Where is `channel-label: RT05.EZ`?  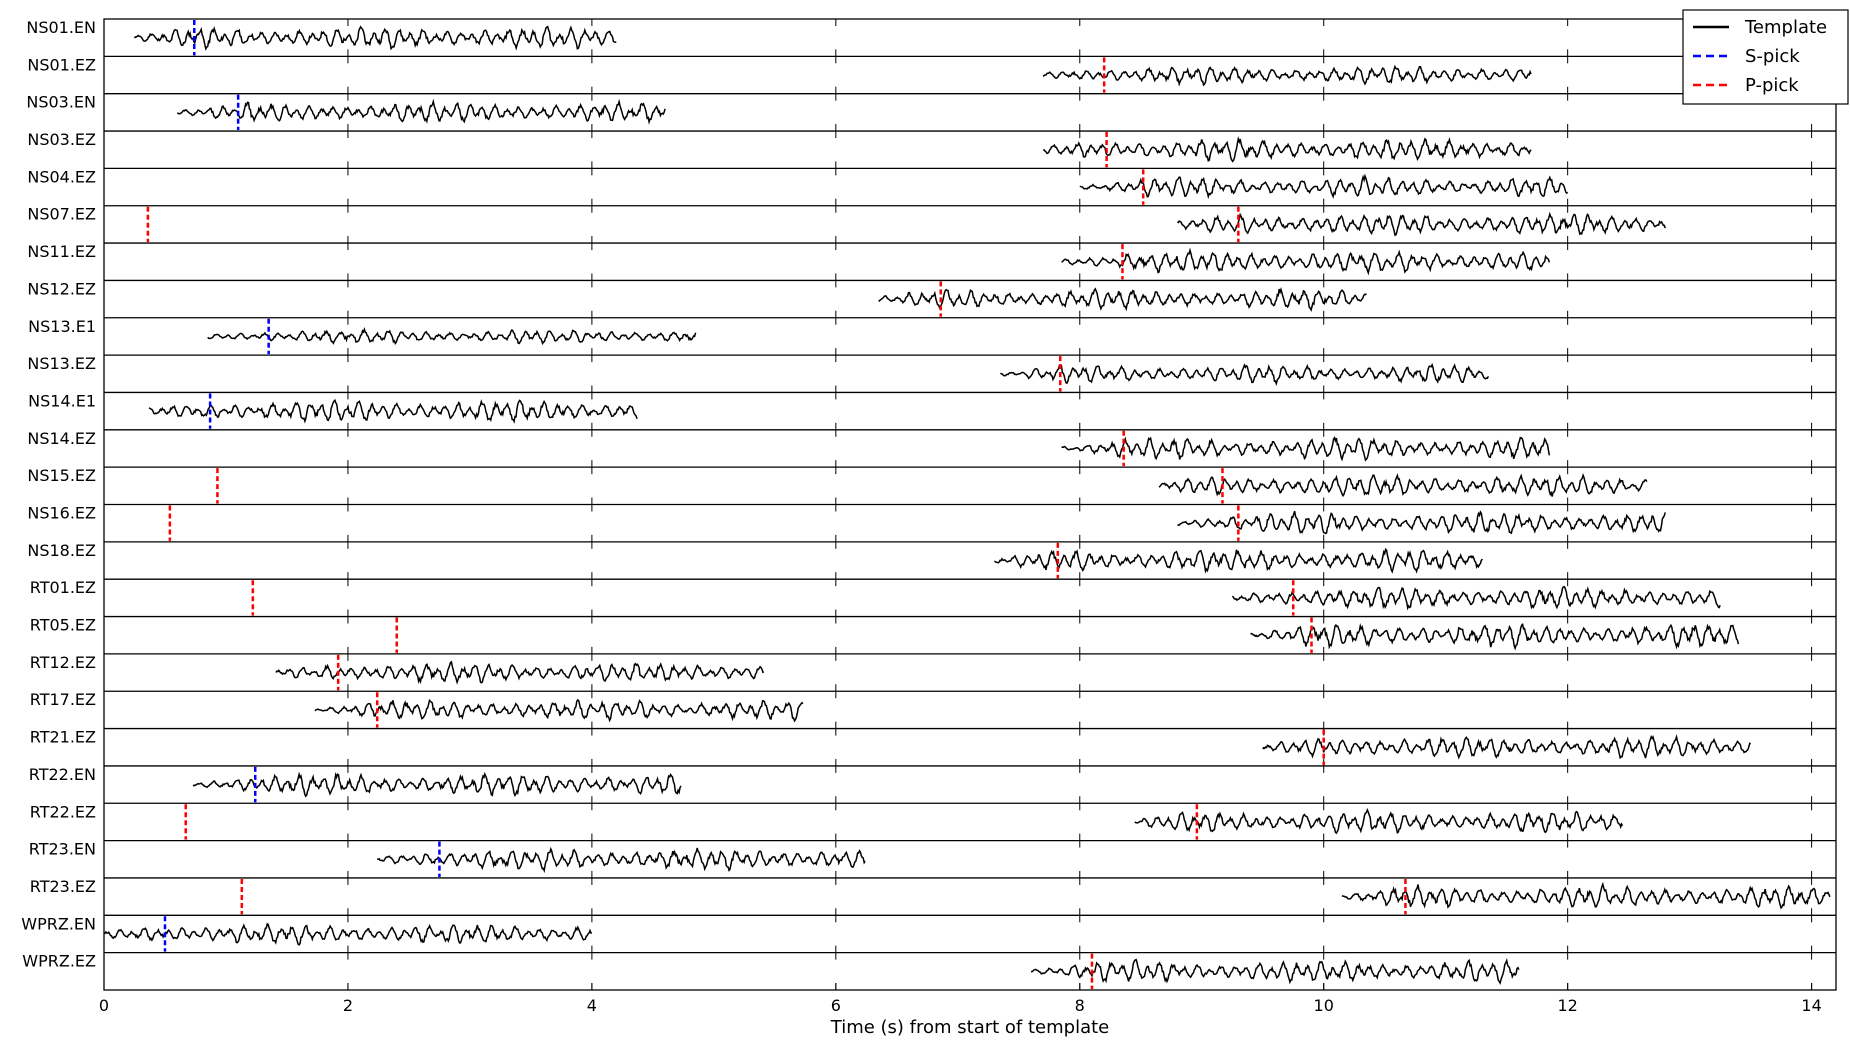 channel-label: RT05.EZ is located at coordinates (63, 625).